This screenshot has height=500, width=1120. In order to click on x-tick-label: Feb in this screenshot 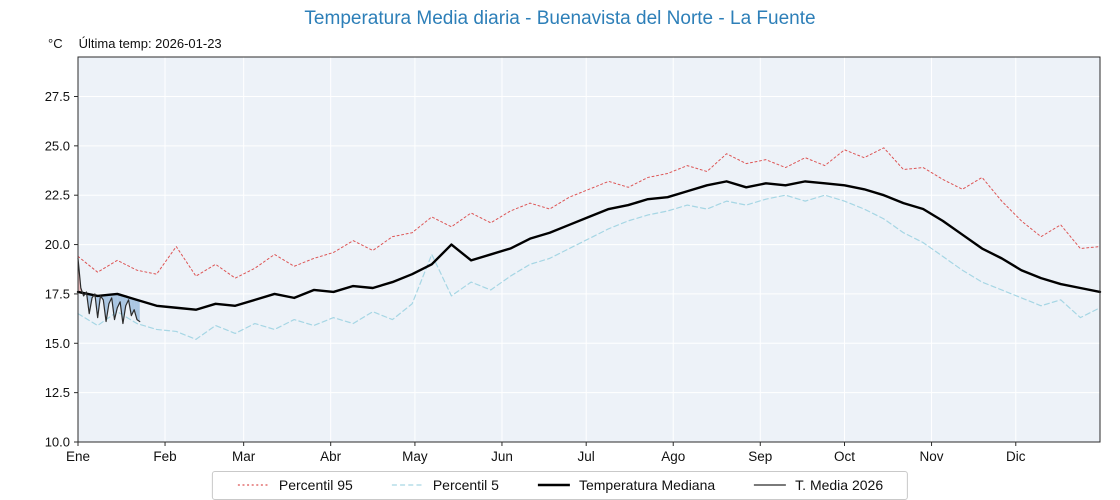, I will do `click(164, 456)`.